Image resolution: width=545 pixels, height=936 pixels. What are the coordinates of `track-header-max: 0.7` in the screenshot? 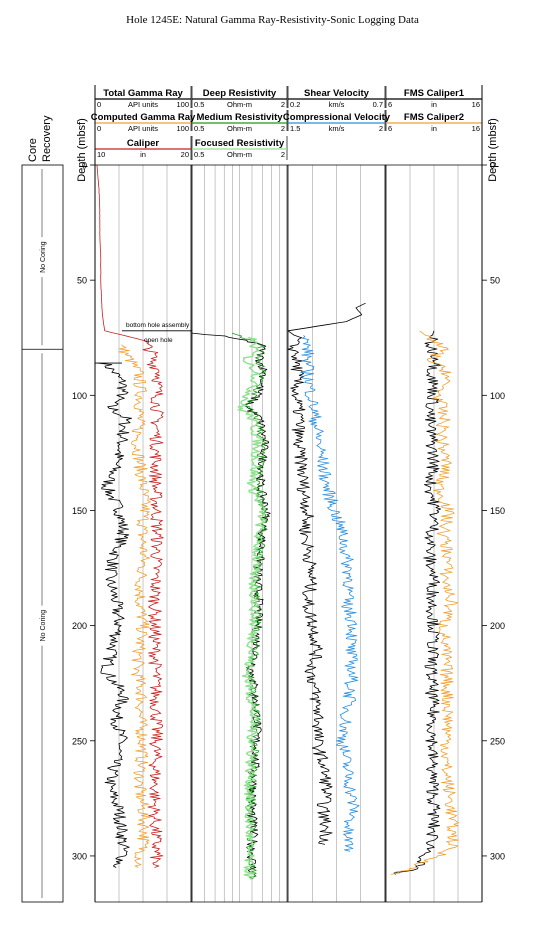 It's located at (378, 104).